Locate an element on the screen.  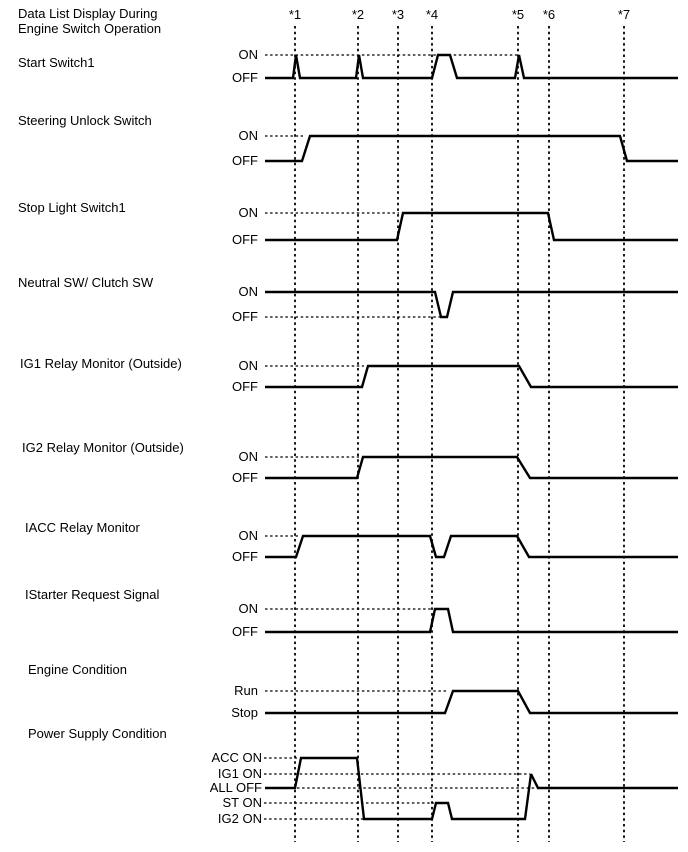
level-label: IG1 ON is located at coordinates (239, 773).